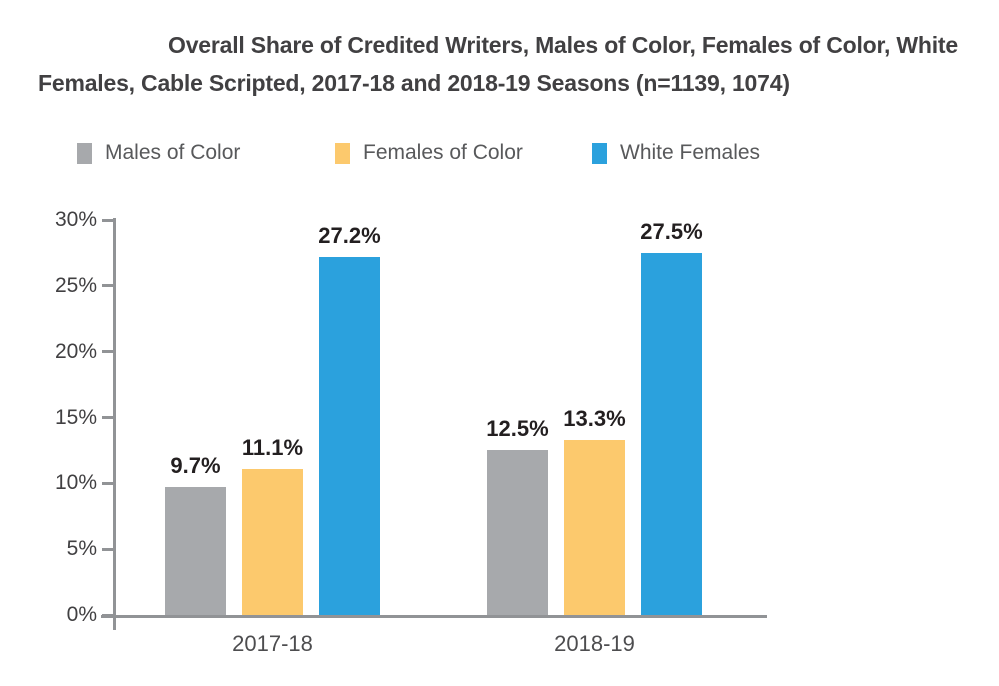 The height and width of the screenshot is (686, 999). I want to click on legend-item-white-females: White Females, so click(676, 152).